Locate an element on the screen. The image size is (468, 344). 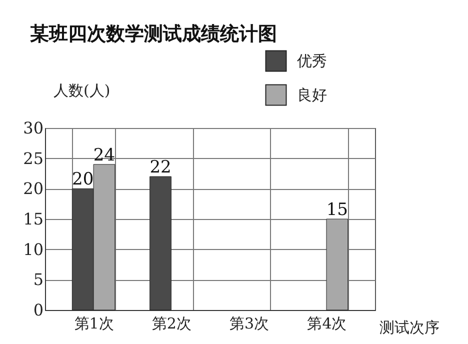
data-label: 20 is located at coordinates (83, 180).